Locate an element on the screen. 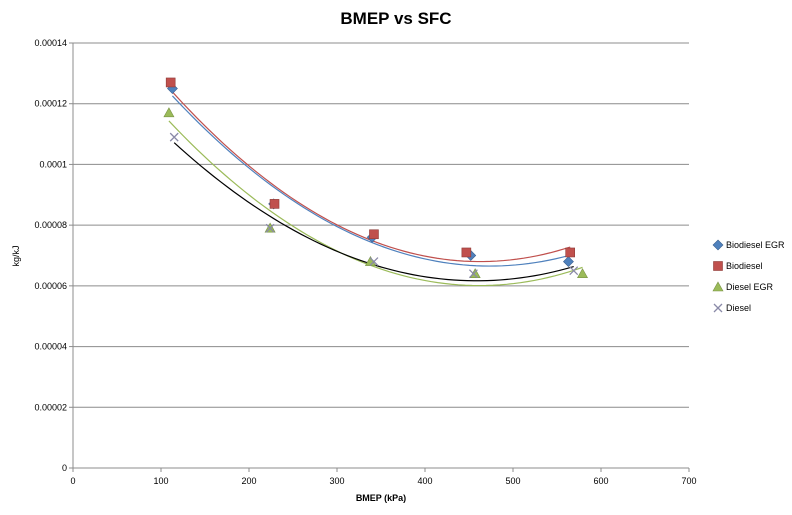 The width and height of the screenshot is (792, 515). legend-item: Biodiesel is located at coordinates (738, 266).